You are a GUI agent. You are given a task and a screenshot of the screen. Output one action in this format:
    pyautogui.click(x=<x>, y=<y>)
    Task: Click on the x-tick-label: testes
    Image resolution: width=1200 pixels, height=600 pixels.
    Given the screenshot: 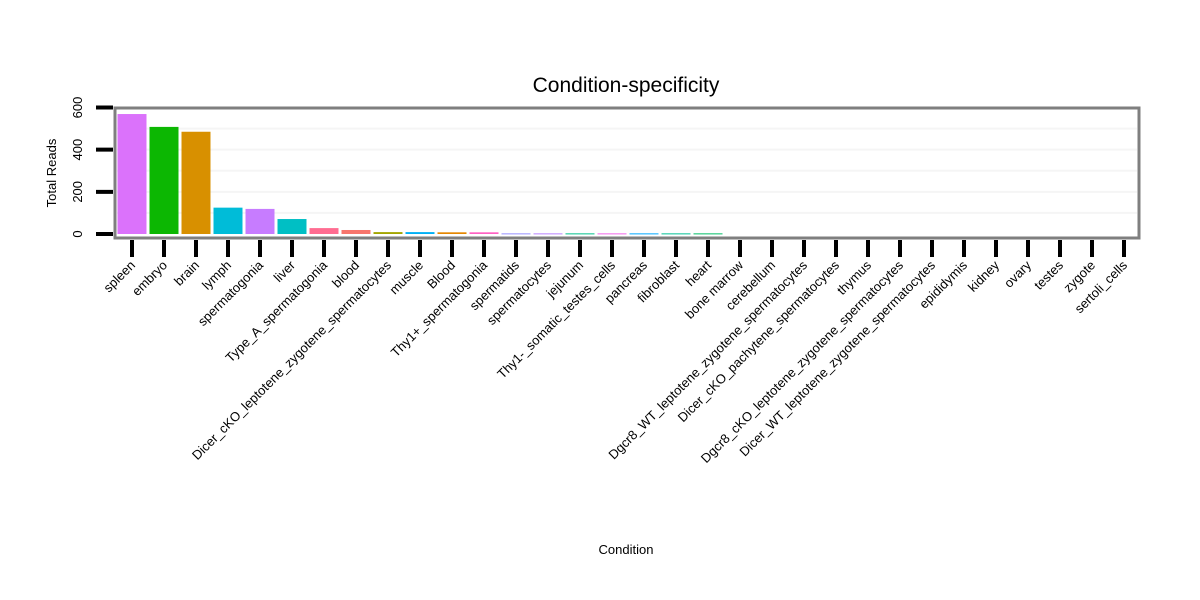 What is the action you would take?
    pyautogui.click(x=1048, y=274)
    